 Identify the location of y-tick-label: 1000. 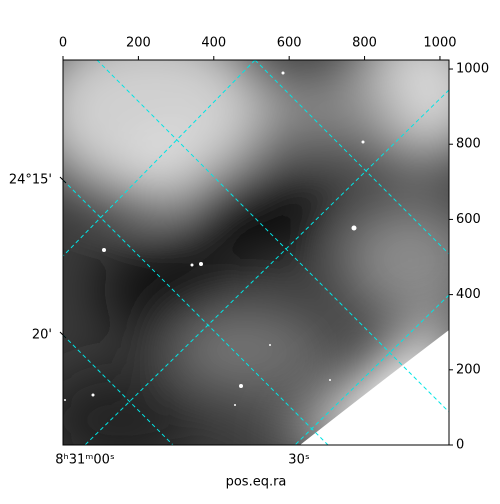
(472, 69).